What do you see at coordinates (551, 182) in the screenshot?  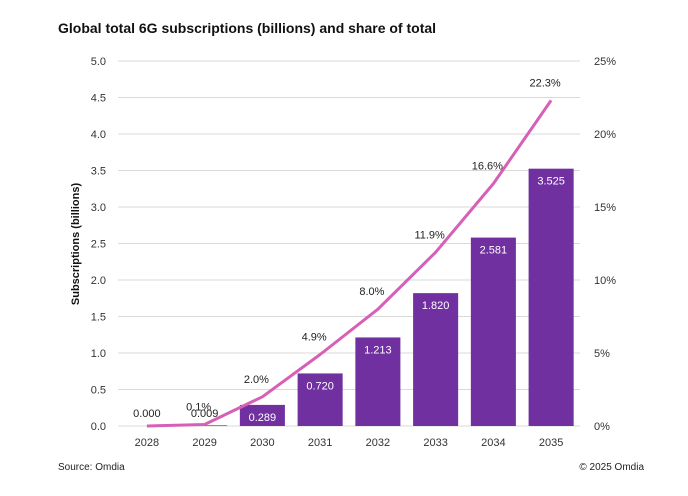 I see `bar-value-label: 3.525` at bounding box center [551, 182].